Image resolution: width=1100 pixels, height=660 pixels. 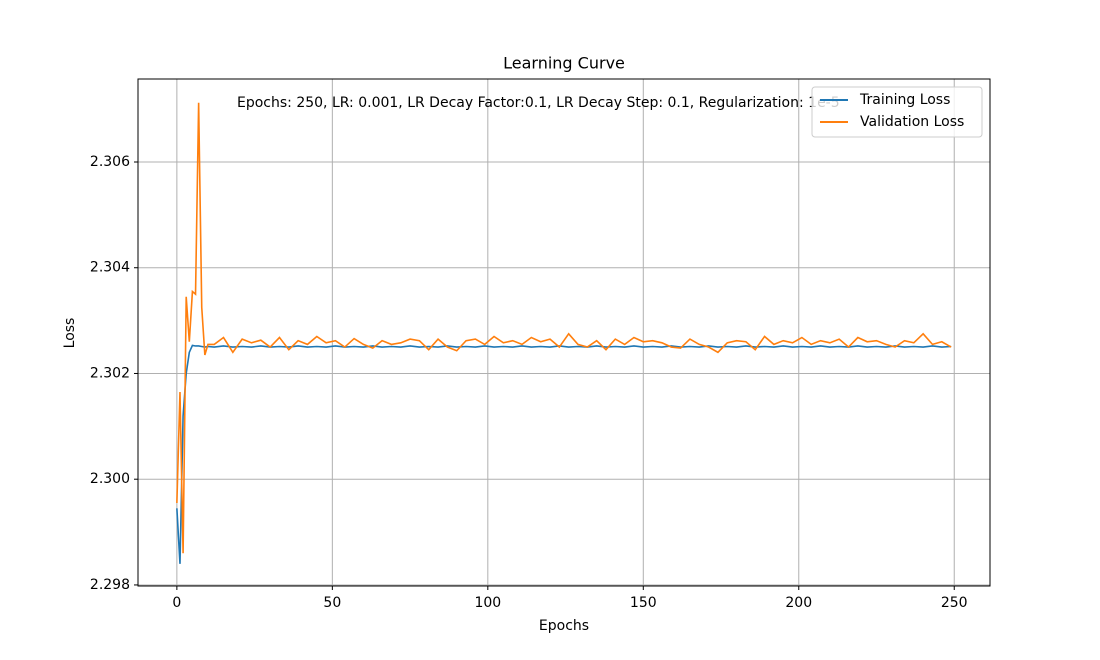 What do you see at coordinates (110, 585) in the screenshot?
I see `y-tick-label: 2.298` at bounding box center [110, 585].